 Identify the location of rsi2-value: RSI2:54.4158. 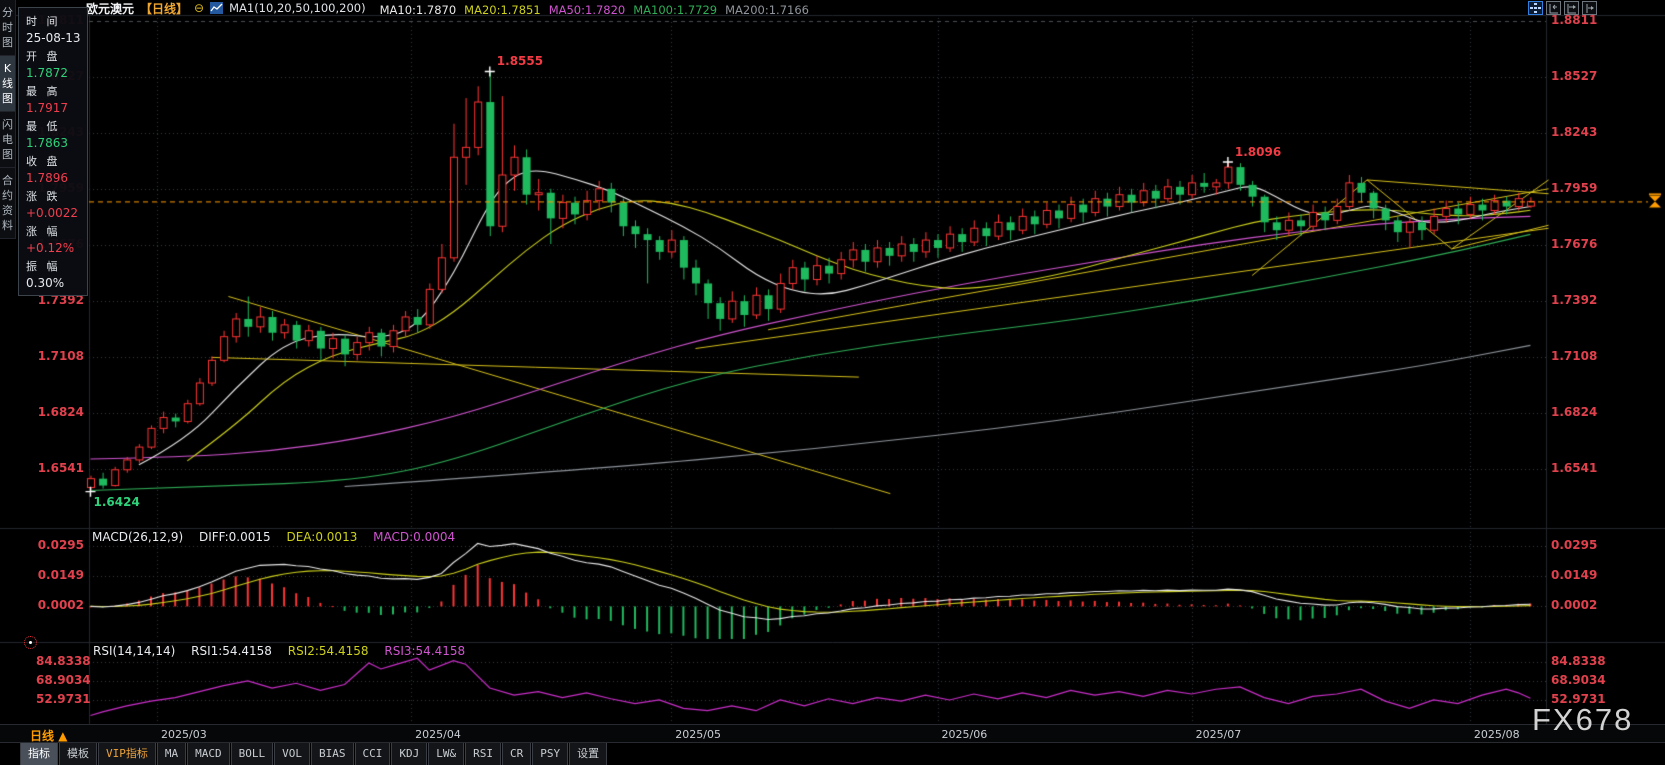
(328, 651).